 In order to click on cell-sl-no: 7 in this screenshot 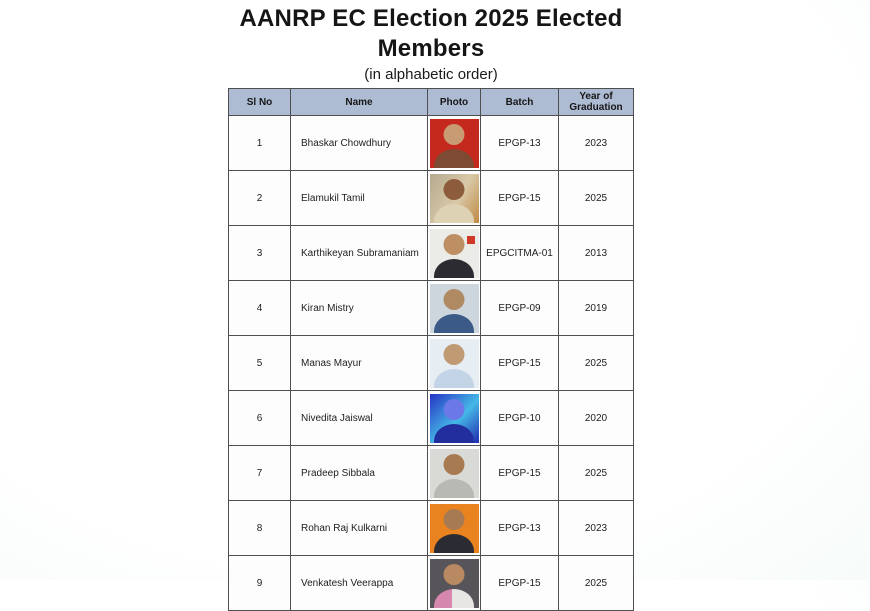, I will do `click(259, 473)`.